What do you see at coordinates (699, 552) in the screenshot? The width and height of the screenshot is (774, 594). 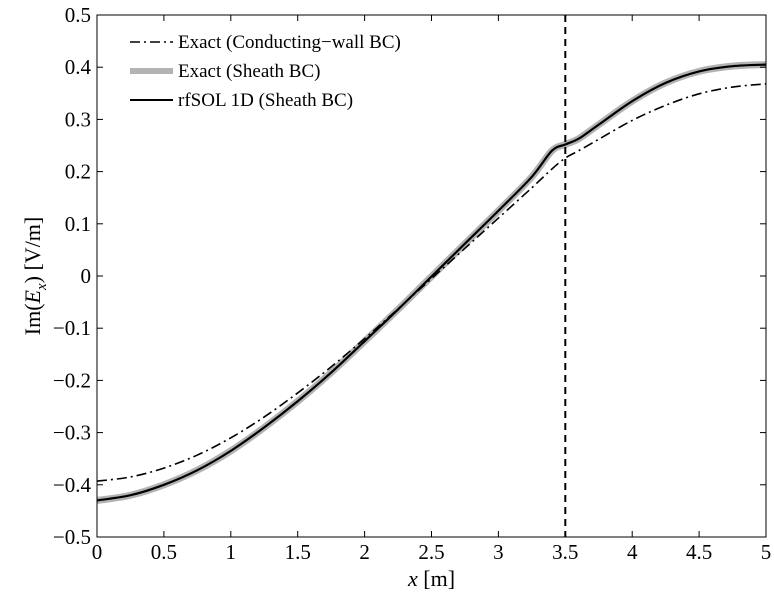 I see `x-tick-label: 4.5` at bounding box center [699, 552].